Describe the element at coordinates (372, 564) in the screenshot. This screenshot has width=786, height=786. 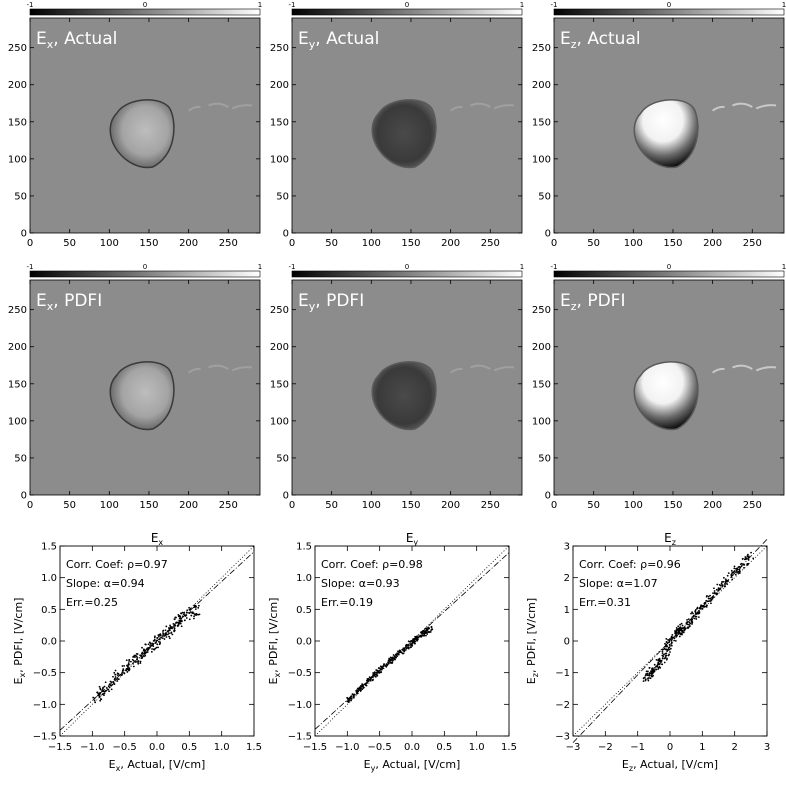
I see `annotation-text: Corr. Coef: ρ=0.98` at that location.